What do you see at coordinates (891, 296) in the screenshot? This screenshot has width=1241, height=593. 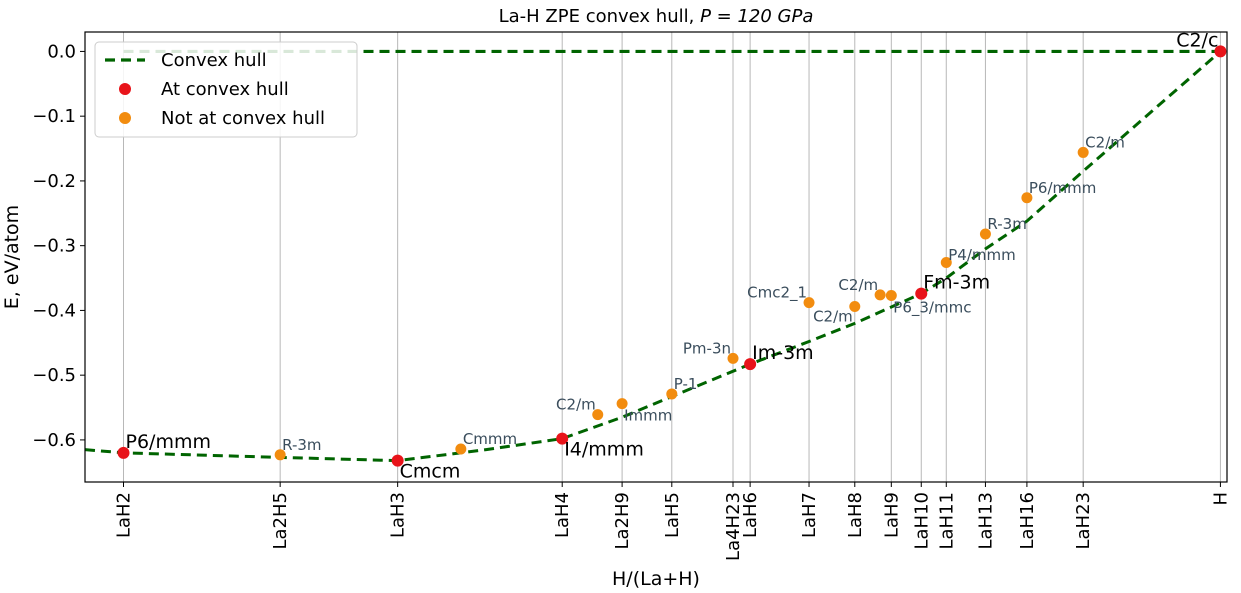 I see `off-hull-point-p6-3-mmc` at bounding box center [891, 296].